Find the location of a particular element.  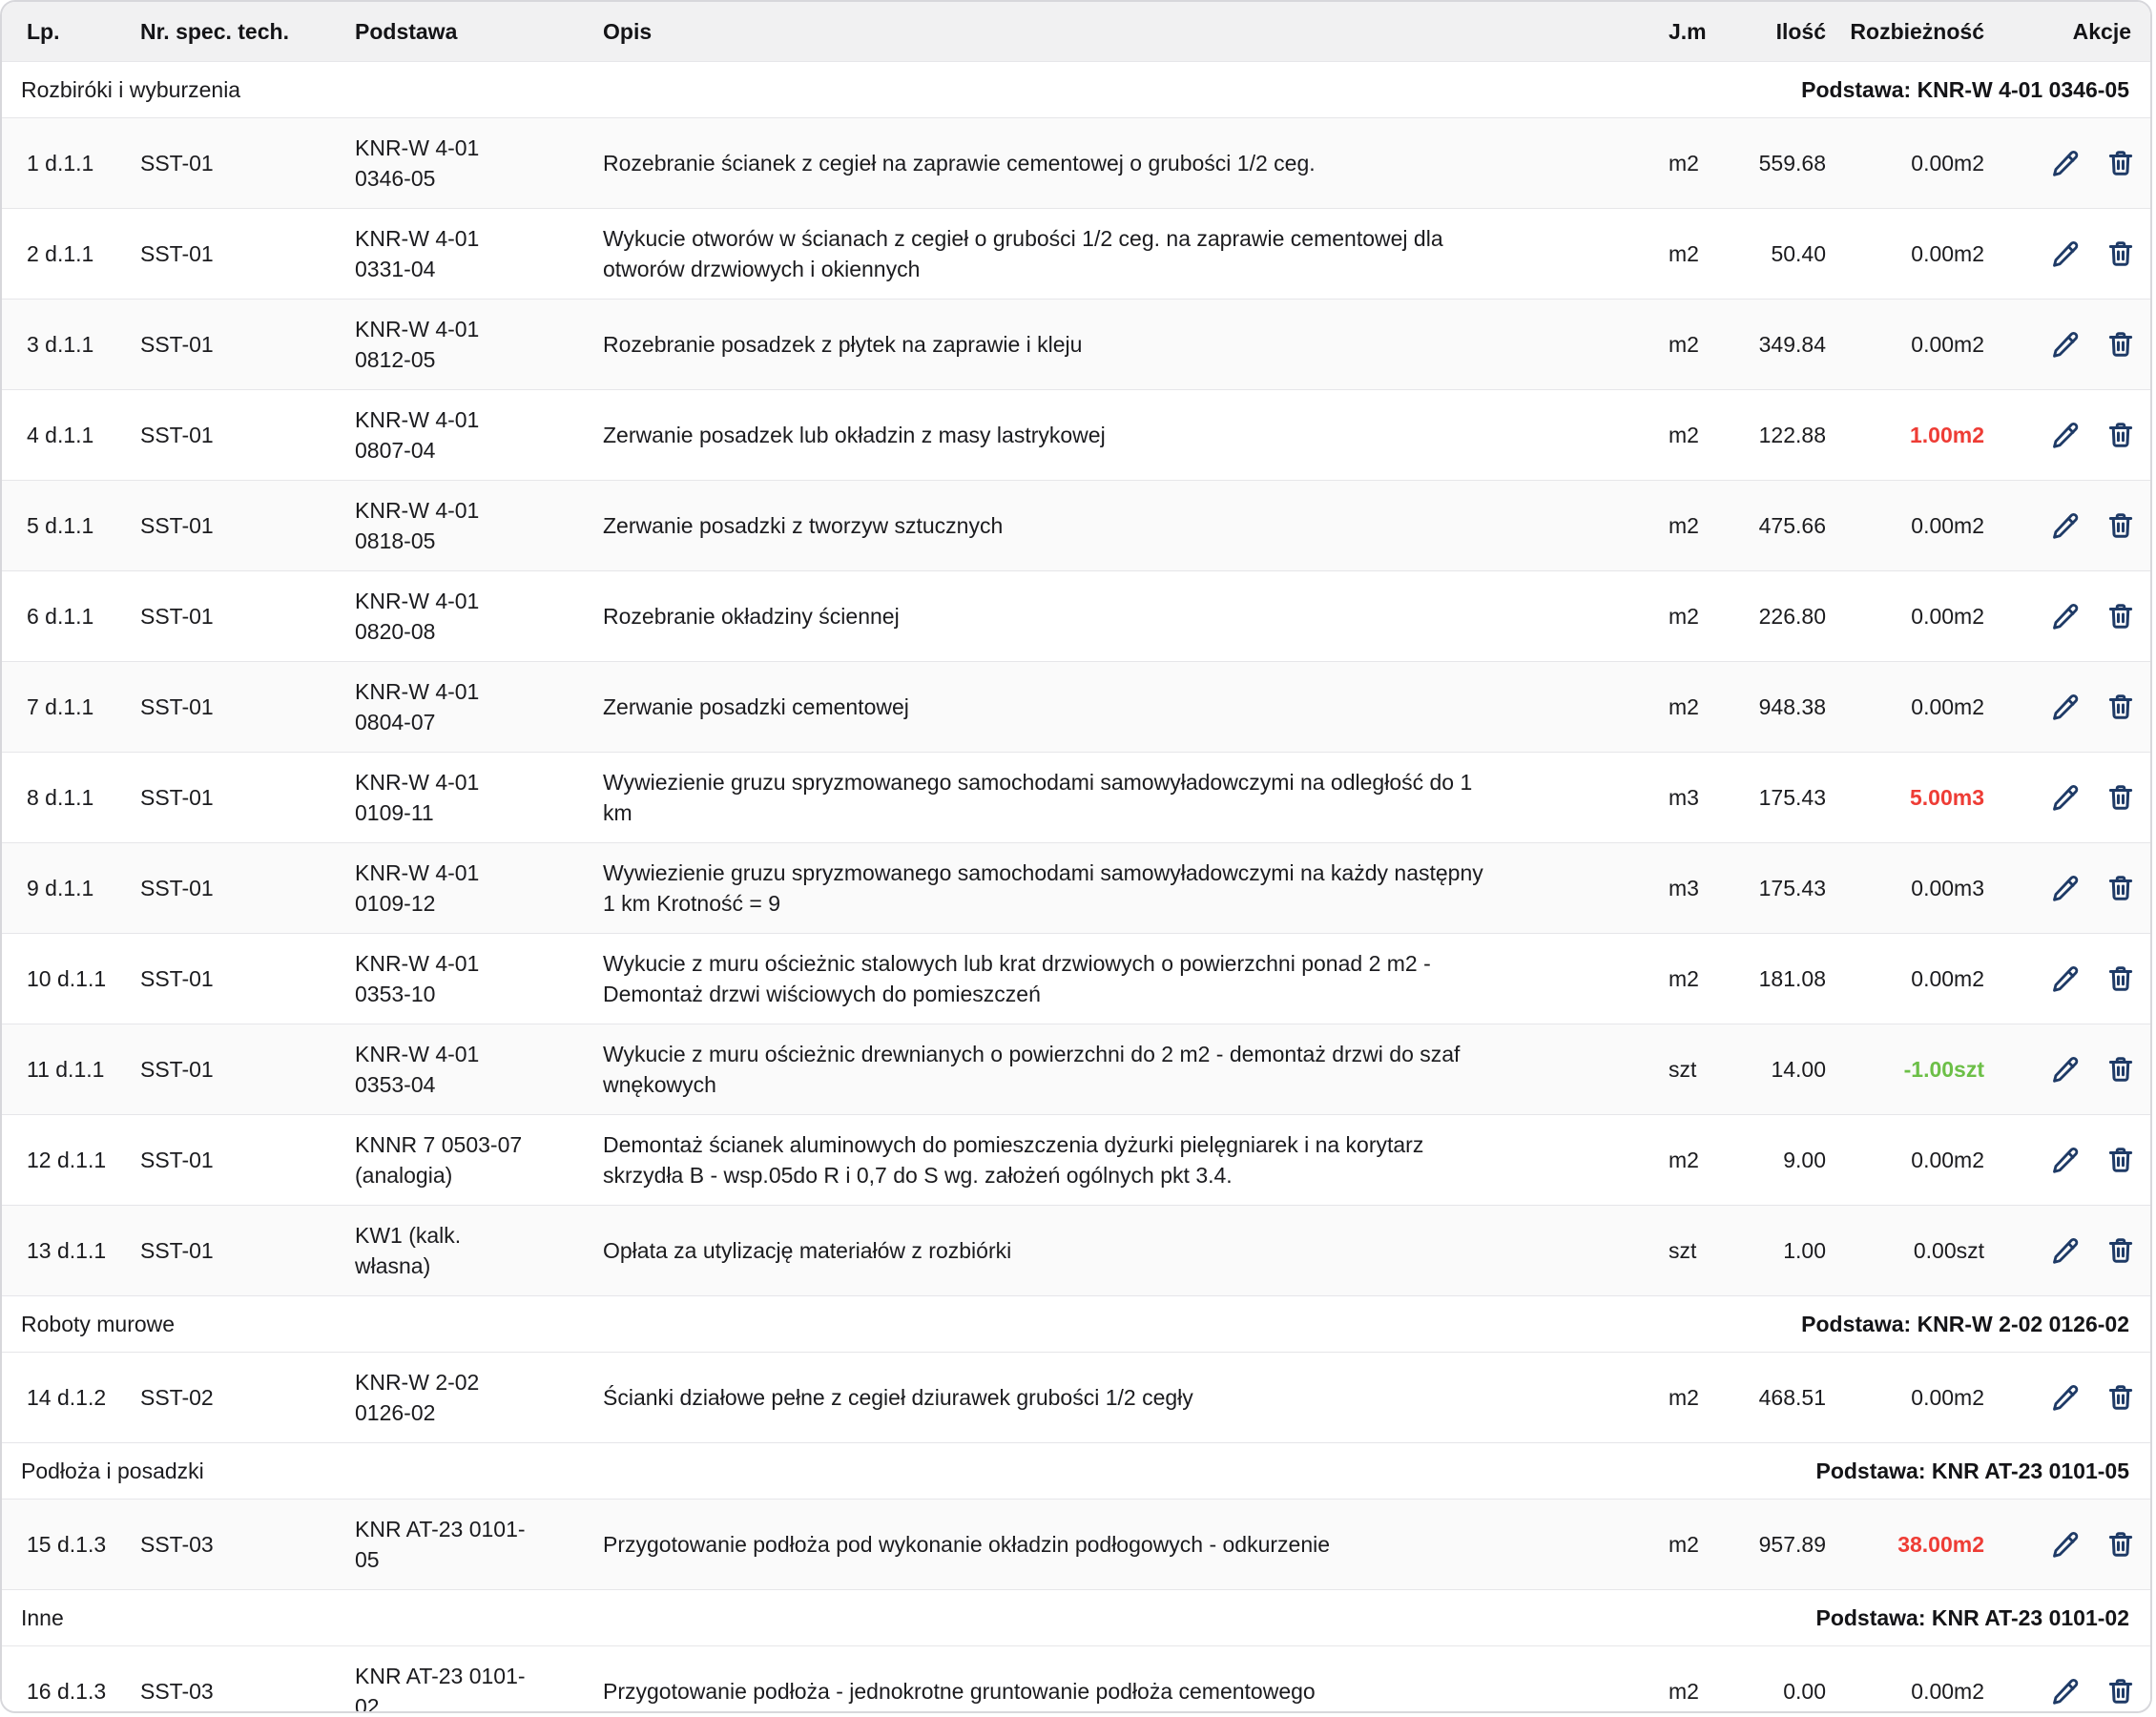

row-podstawa: KNR-W 4-01 0812-05 is located at coordinates (450, 344).